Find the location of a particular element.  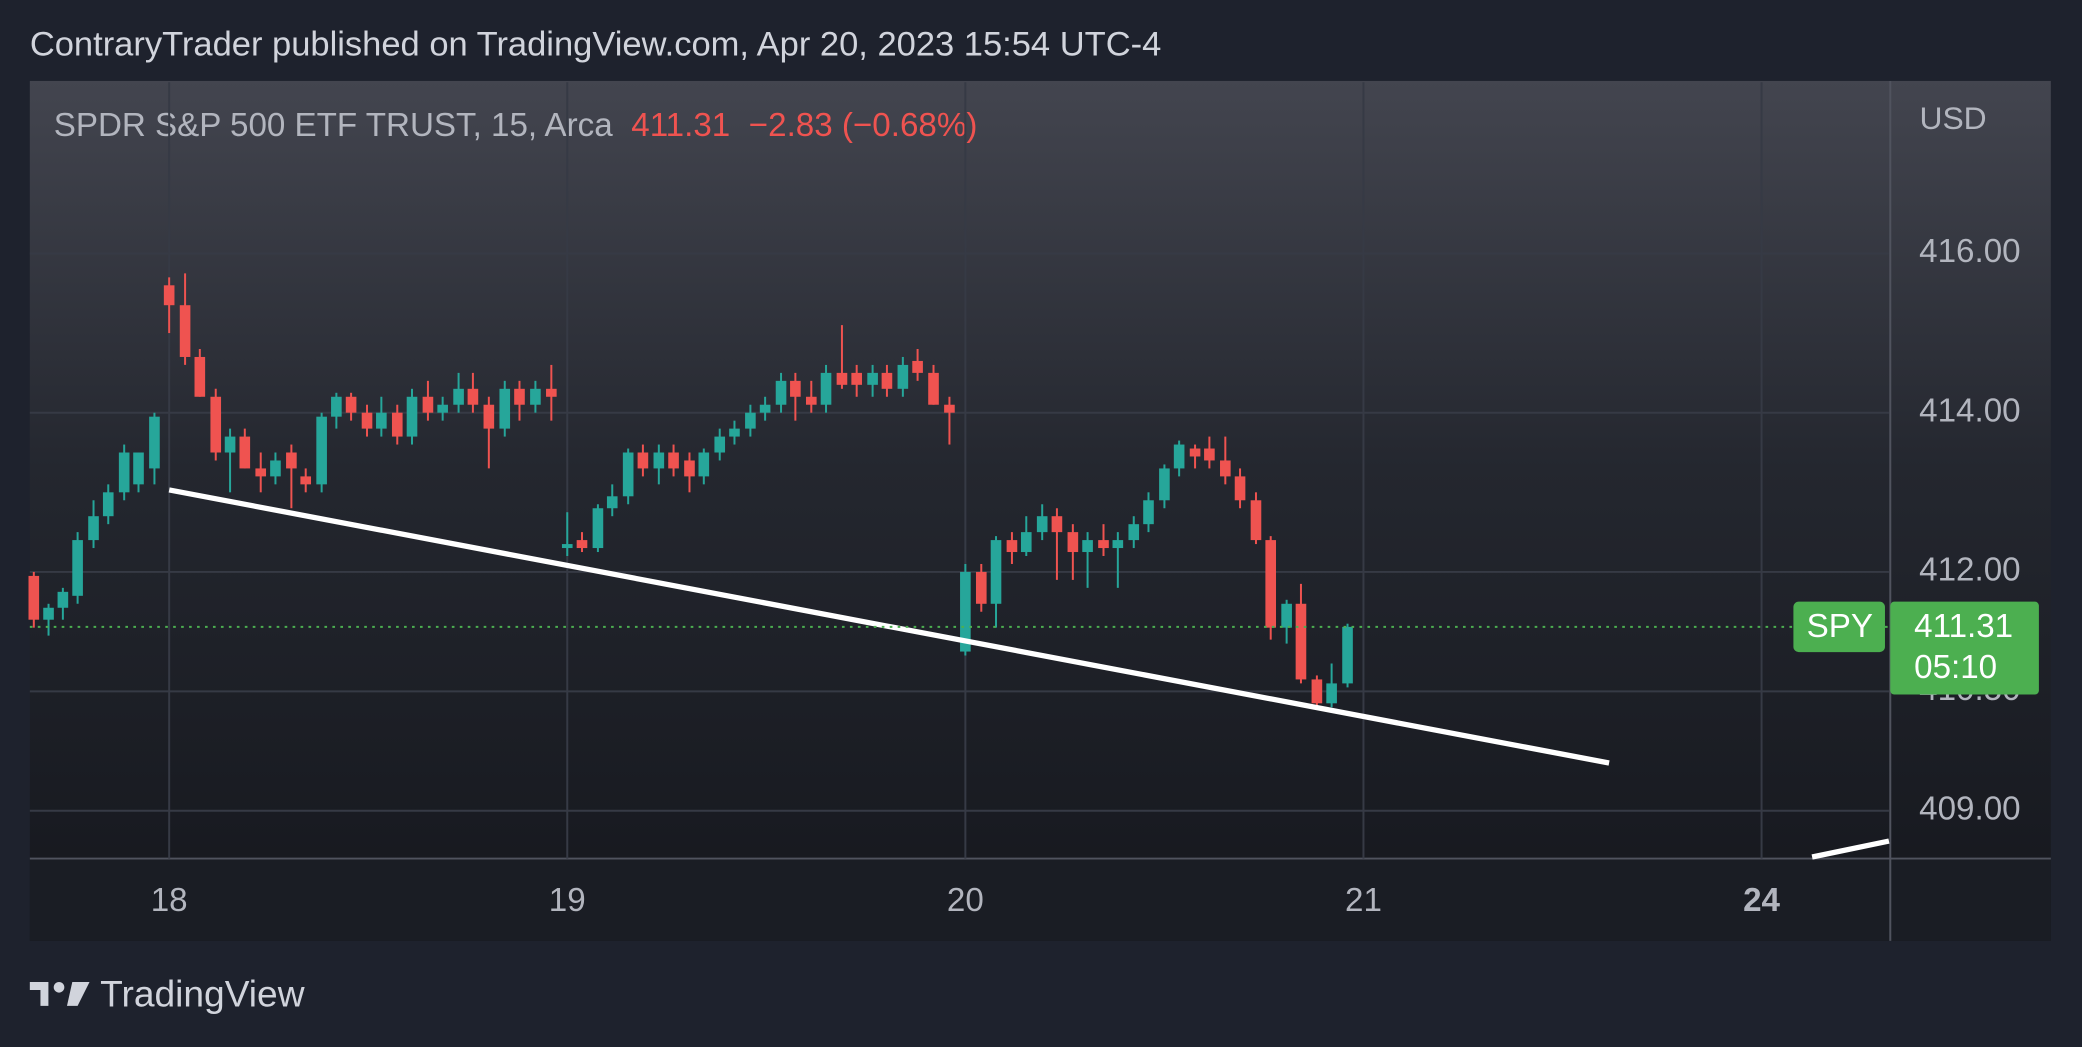

y-tick-label: 409.00 is located at coordinates (1969, 809).